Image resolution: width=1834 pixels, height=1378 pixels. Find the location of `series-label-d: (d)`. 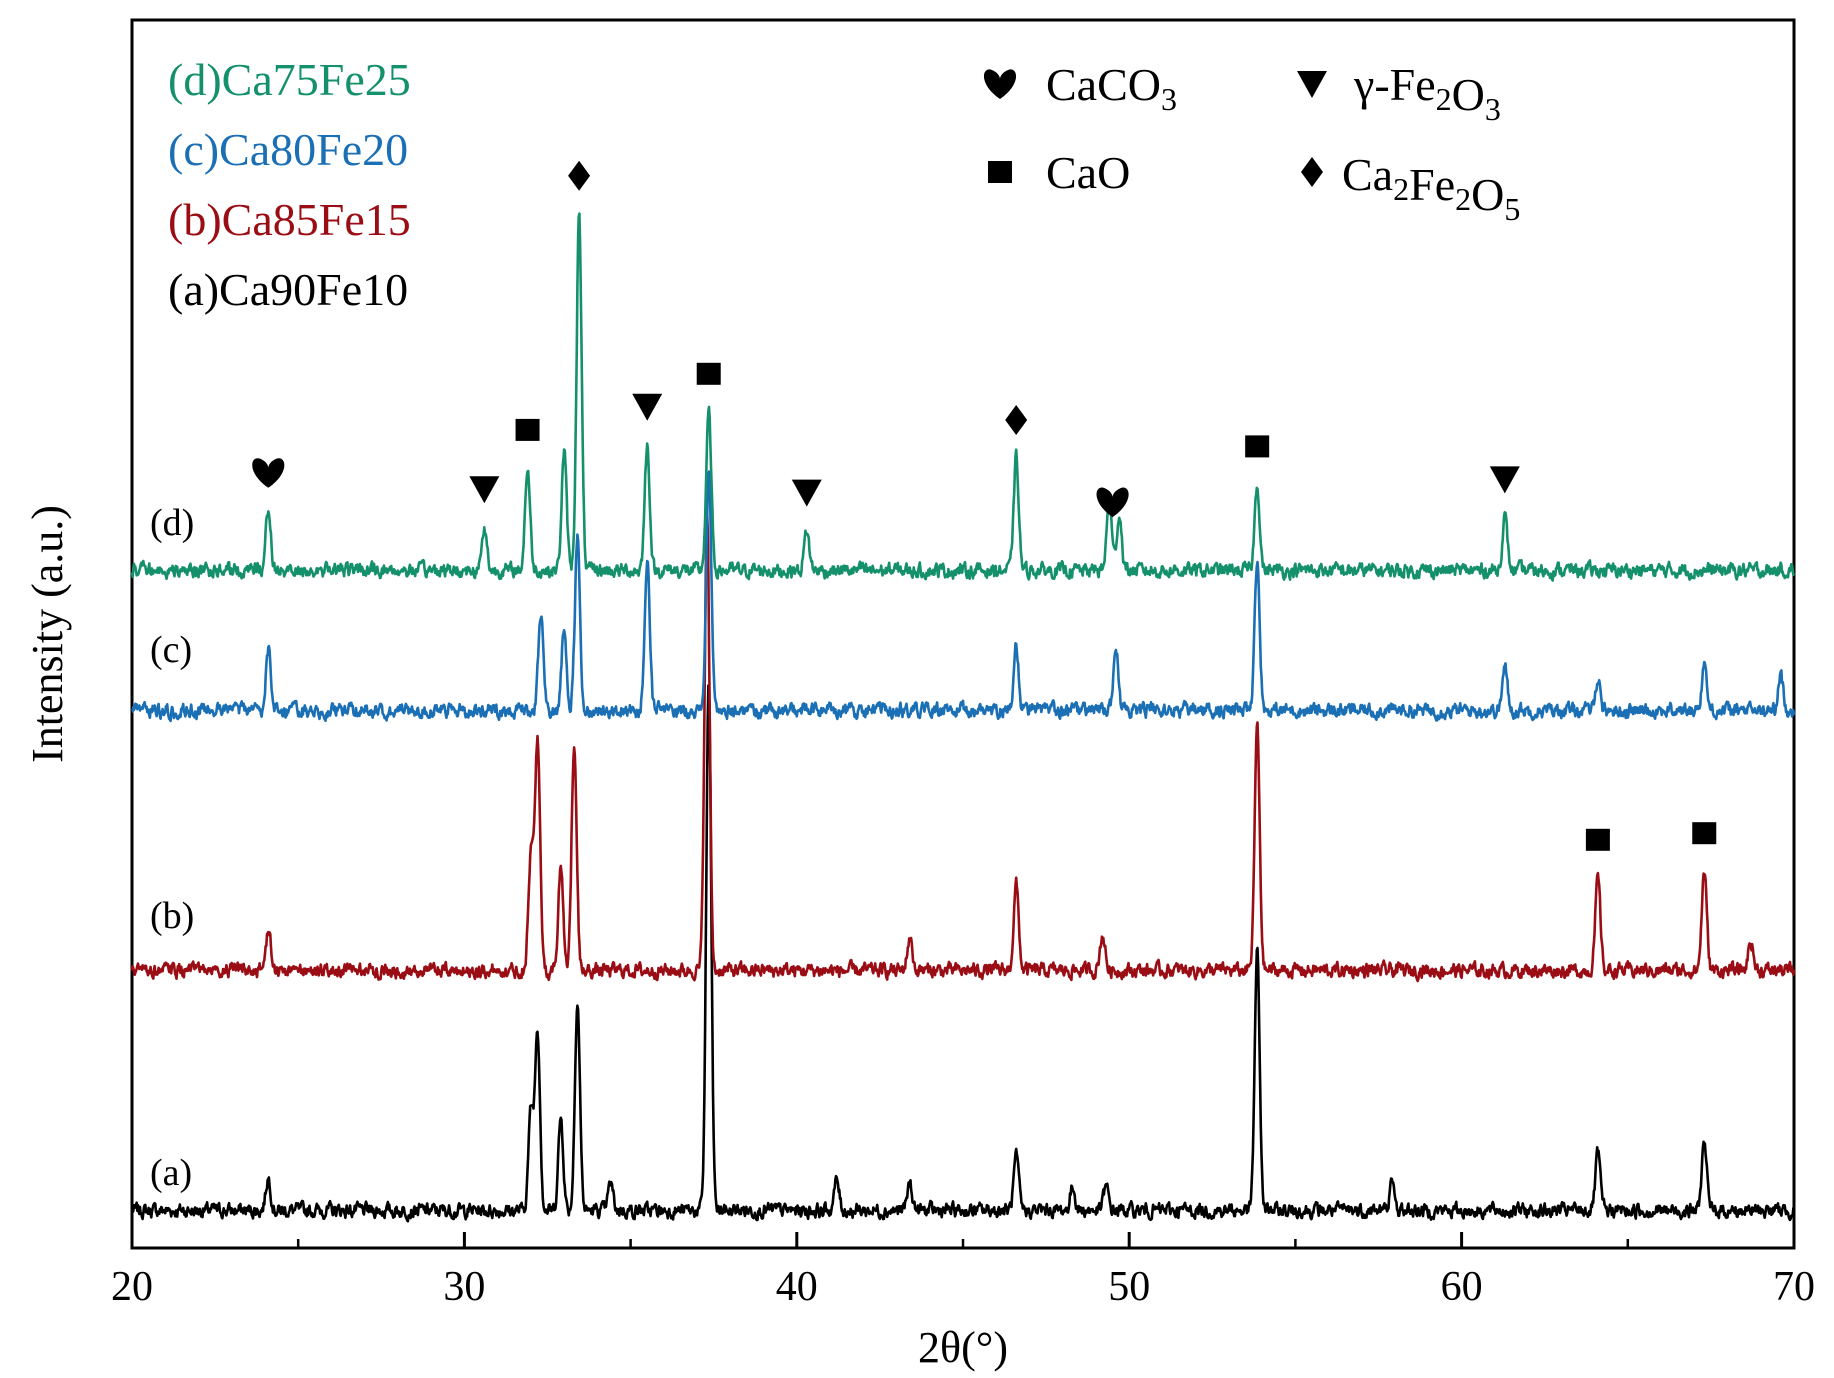

series-label-d: (d) is located at coordinates (172, 523).